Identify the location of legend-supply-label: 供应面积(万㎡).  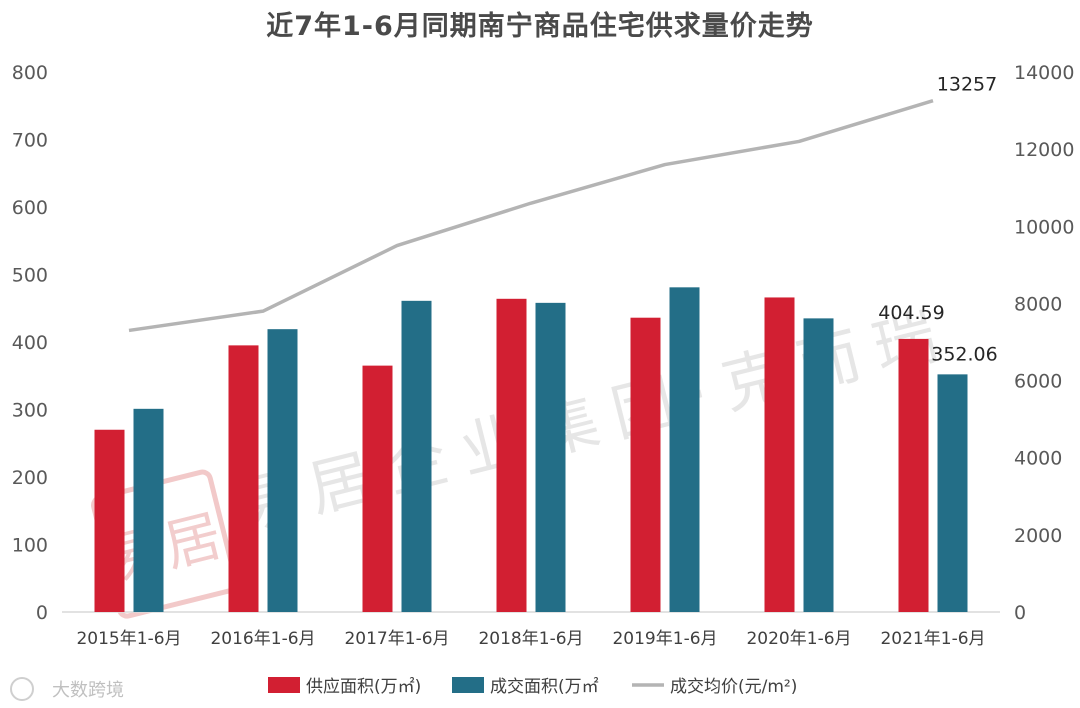
(363, 687).